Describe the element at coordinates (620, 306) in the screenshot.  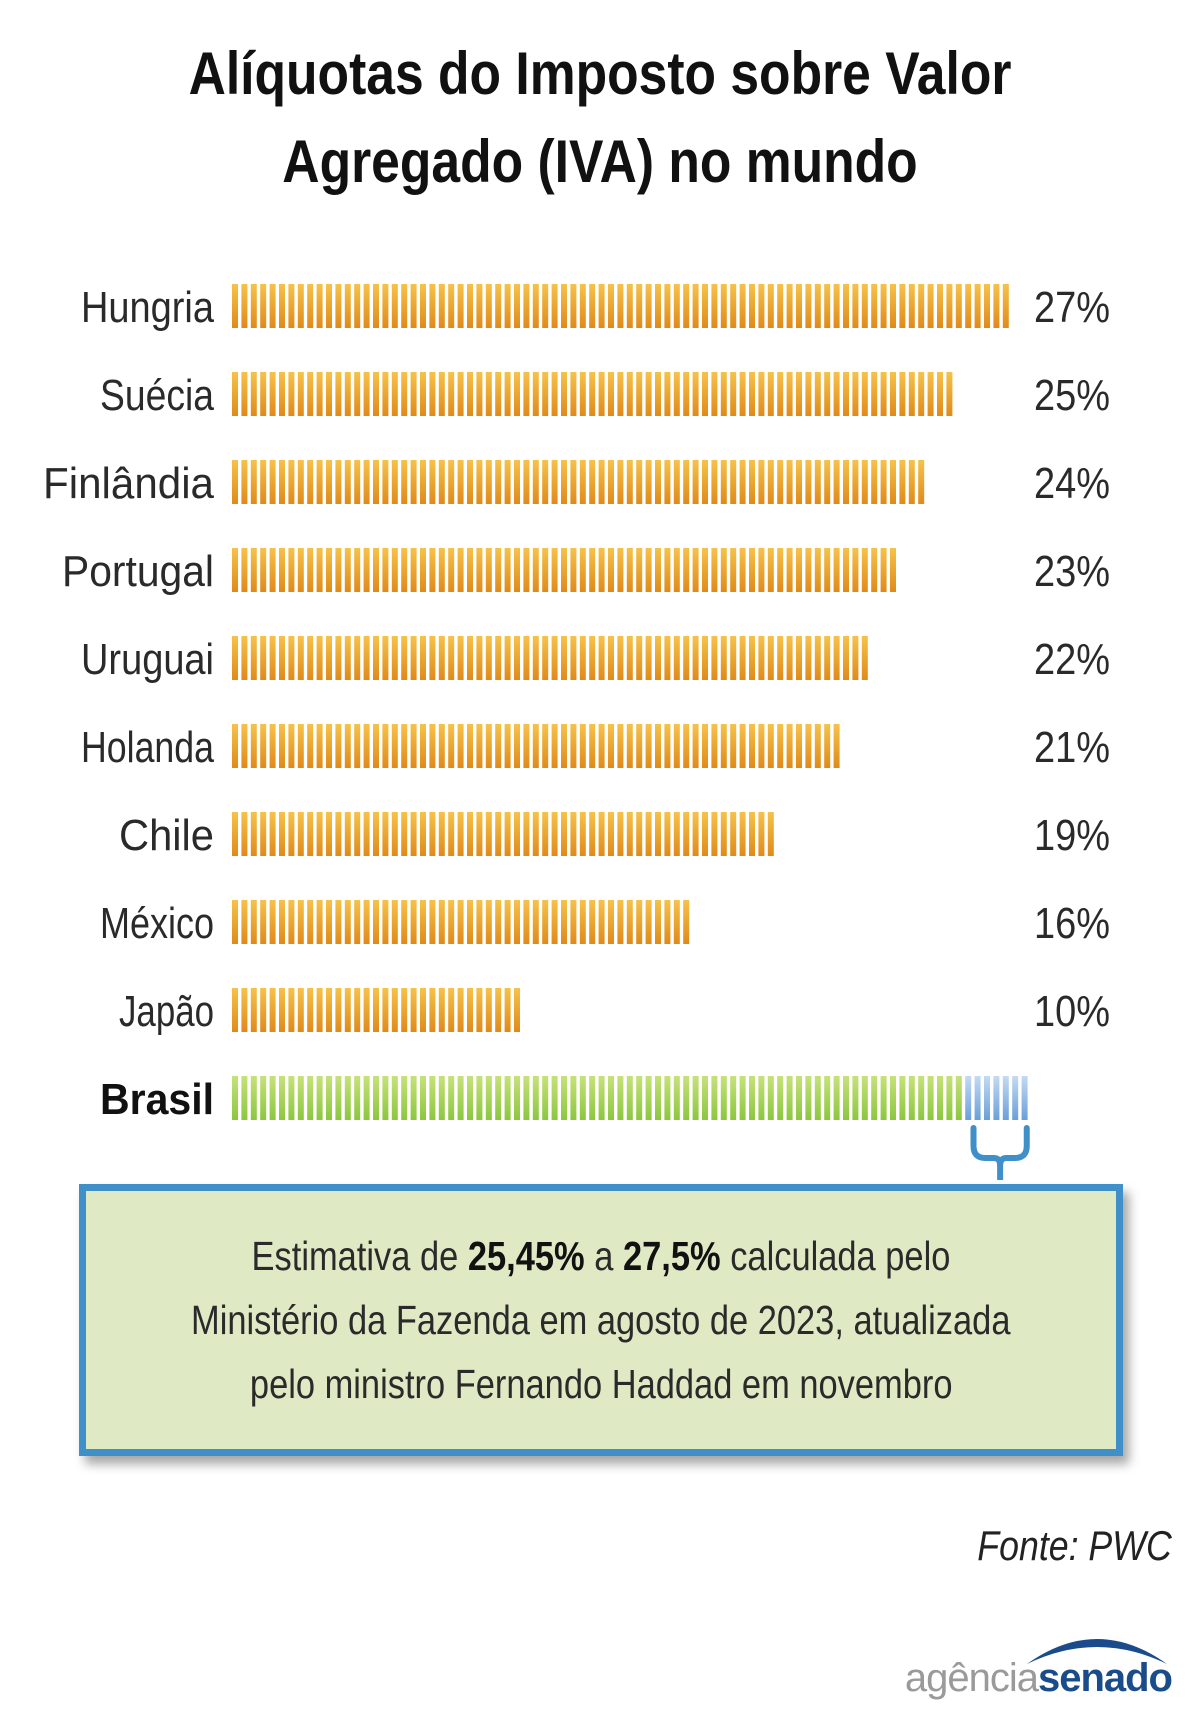
I see `bar-hungria` at that location.